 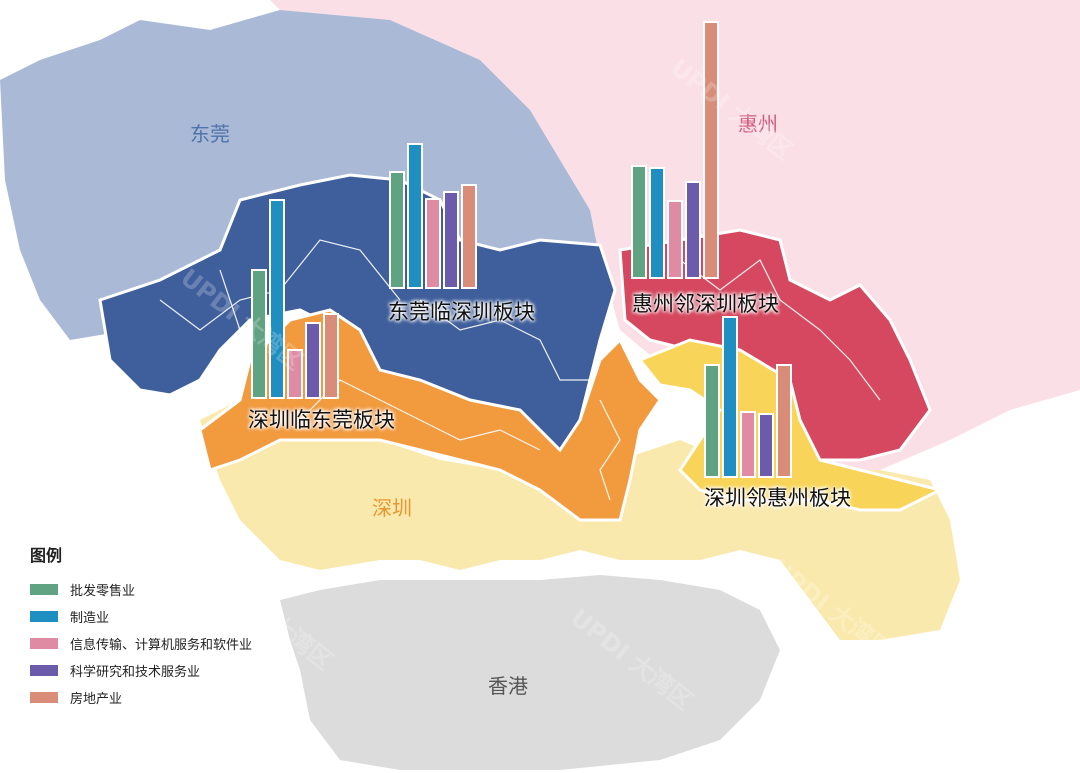 I want to click on cluster-label-dongguan-near-shenzhen: 东莞临深圳板块, so click(x=461, y=312).